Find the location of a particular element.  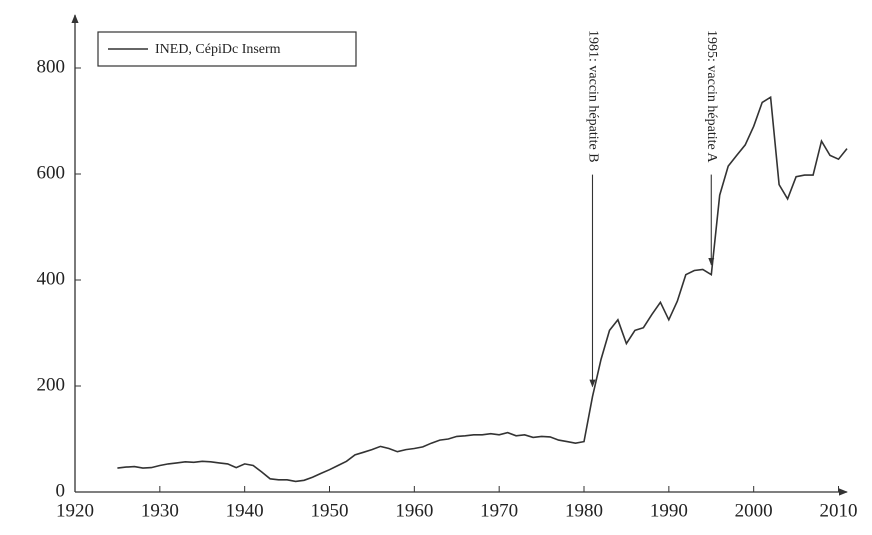

x-tick-label: 2000 is located at coordinates (754, 510).